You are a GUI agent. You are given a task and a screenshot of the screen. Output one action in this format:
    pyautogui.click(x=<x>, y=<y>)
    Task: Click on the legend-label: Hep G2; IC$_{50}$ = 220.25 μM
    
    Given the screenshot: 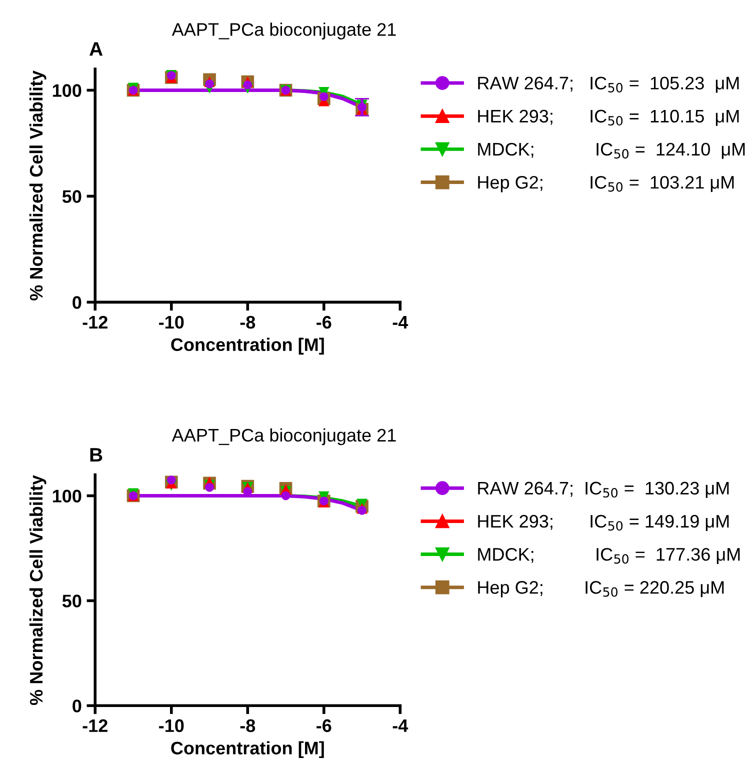 What is the action you would take?
    pyautogui.click(x=601, y=589)
    